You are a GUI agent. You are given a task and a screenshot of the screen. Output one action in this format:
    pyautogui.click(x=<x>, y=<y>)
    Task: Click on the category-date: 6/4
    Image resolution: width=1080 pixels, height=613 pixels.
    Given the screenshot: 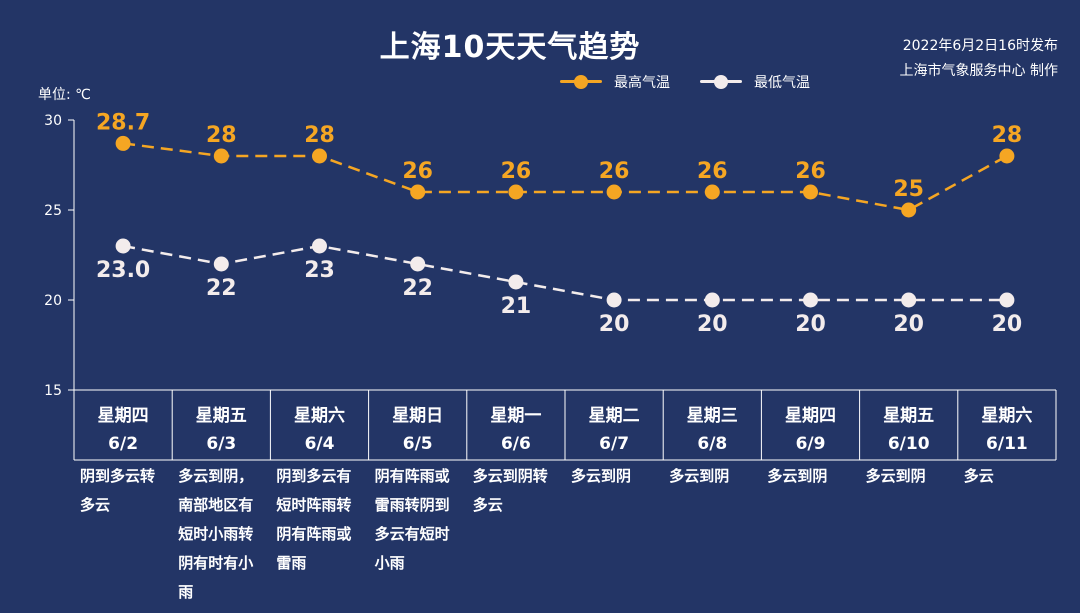 What is the action you would take?
    pyautogui.click(x=320, y=444)
    